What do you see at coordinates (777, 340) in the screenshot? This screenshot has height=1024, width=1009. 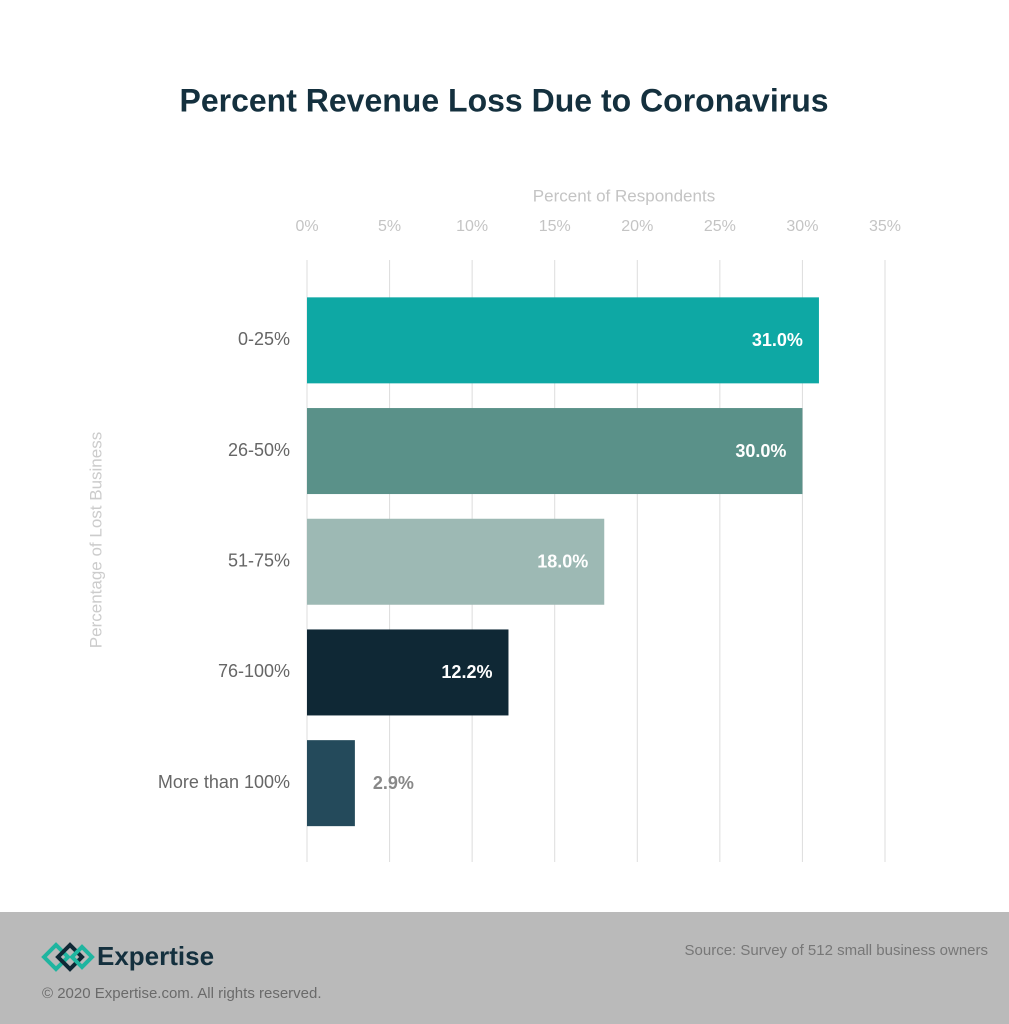 I see `data-label: 31.0%` at bounding box center [777, 340].